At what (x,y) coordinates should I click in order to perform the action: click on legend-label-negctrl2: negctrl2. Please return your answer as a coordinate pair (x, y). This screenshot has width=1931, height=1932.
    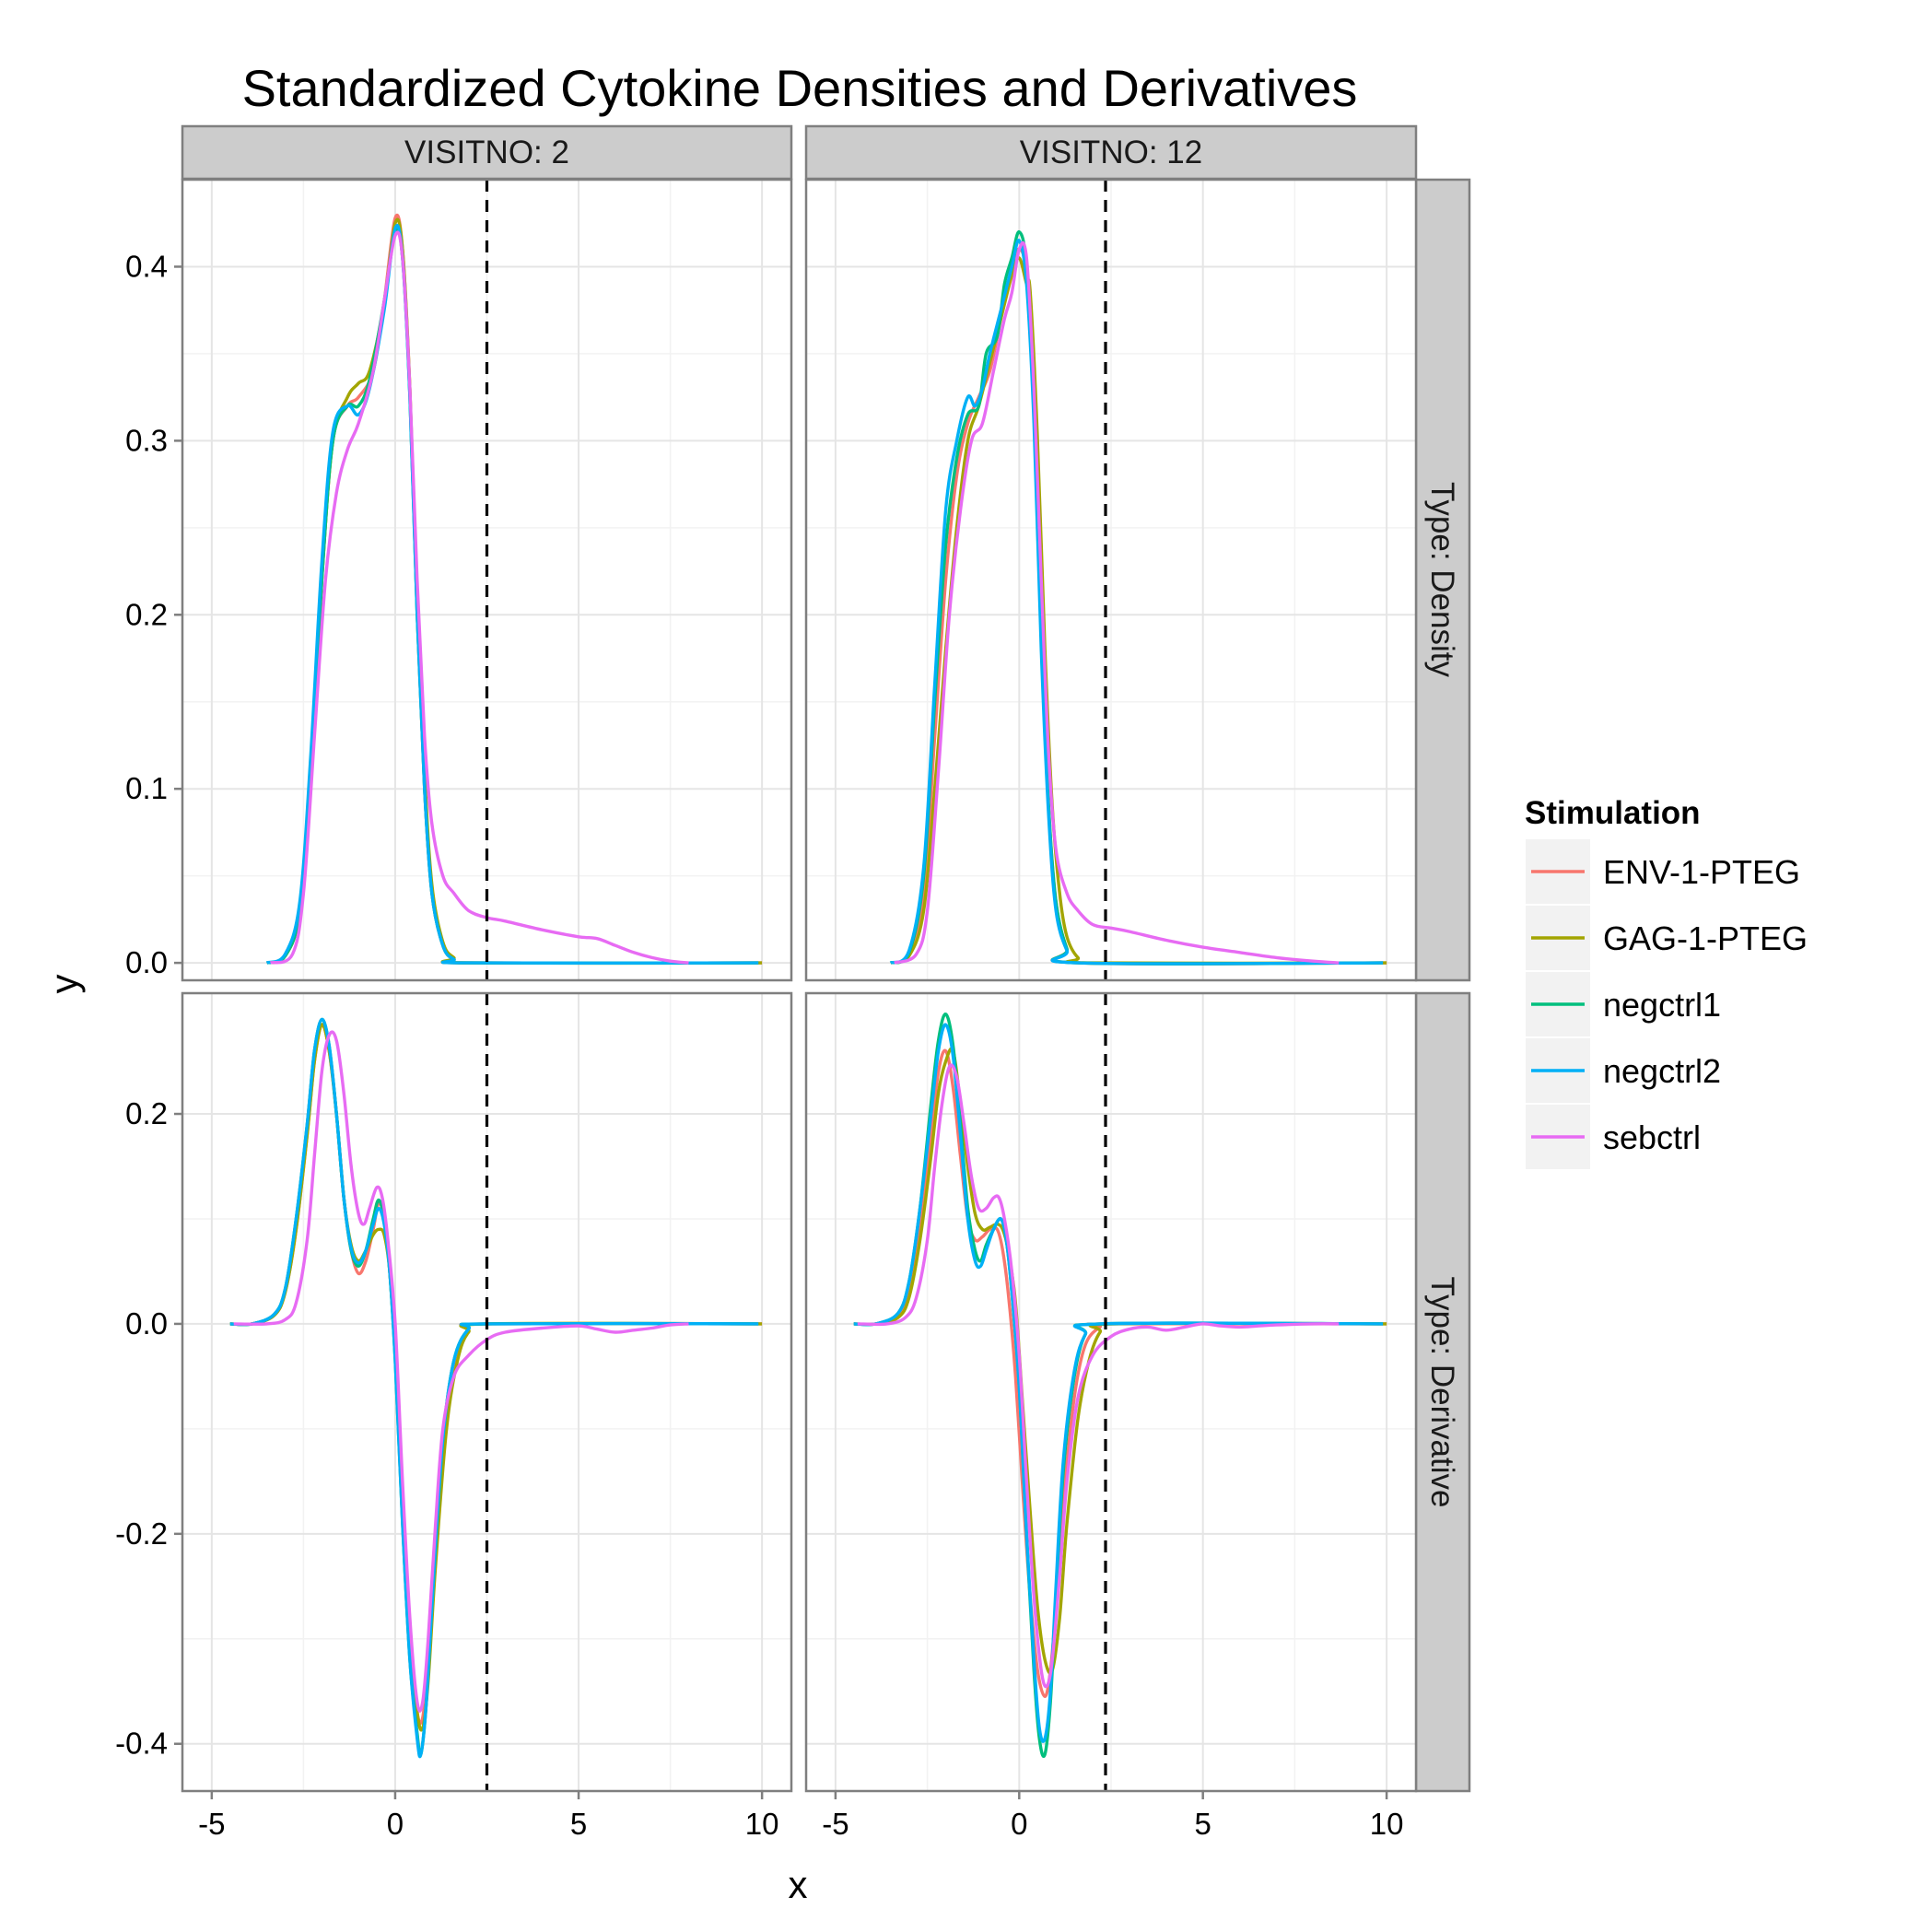
    Looking at the image, I should click on (1662, 1071).